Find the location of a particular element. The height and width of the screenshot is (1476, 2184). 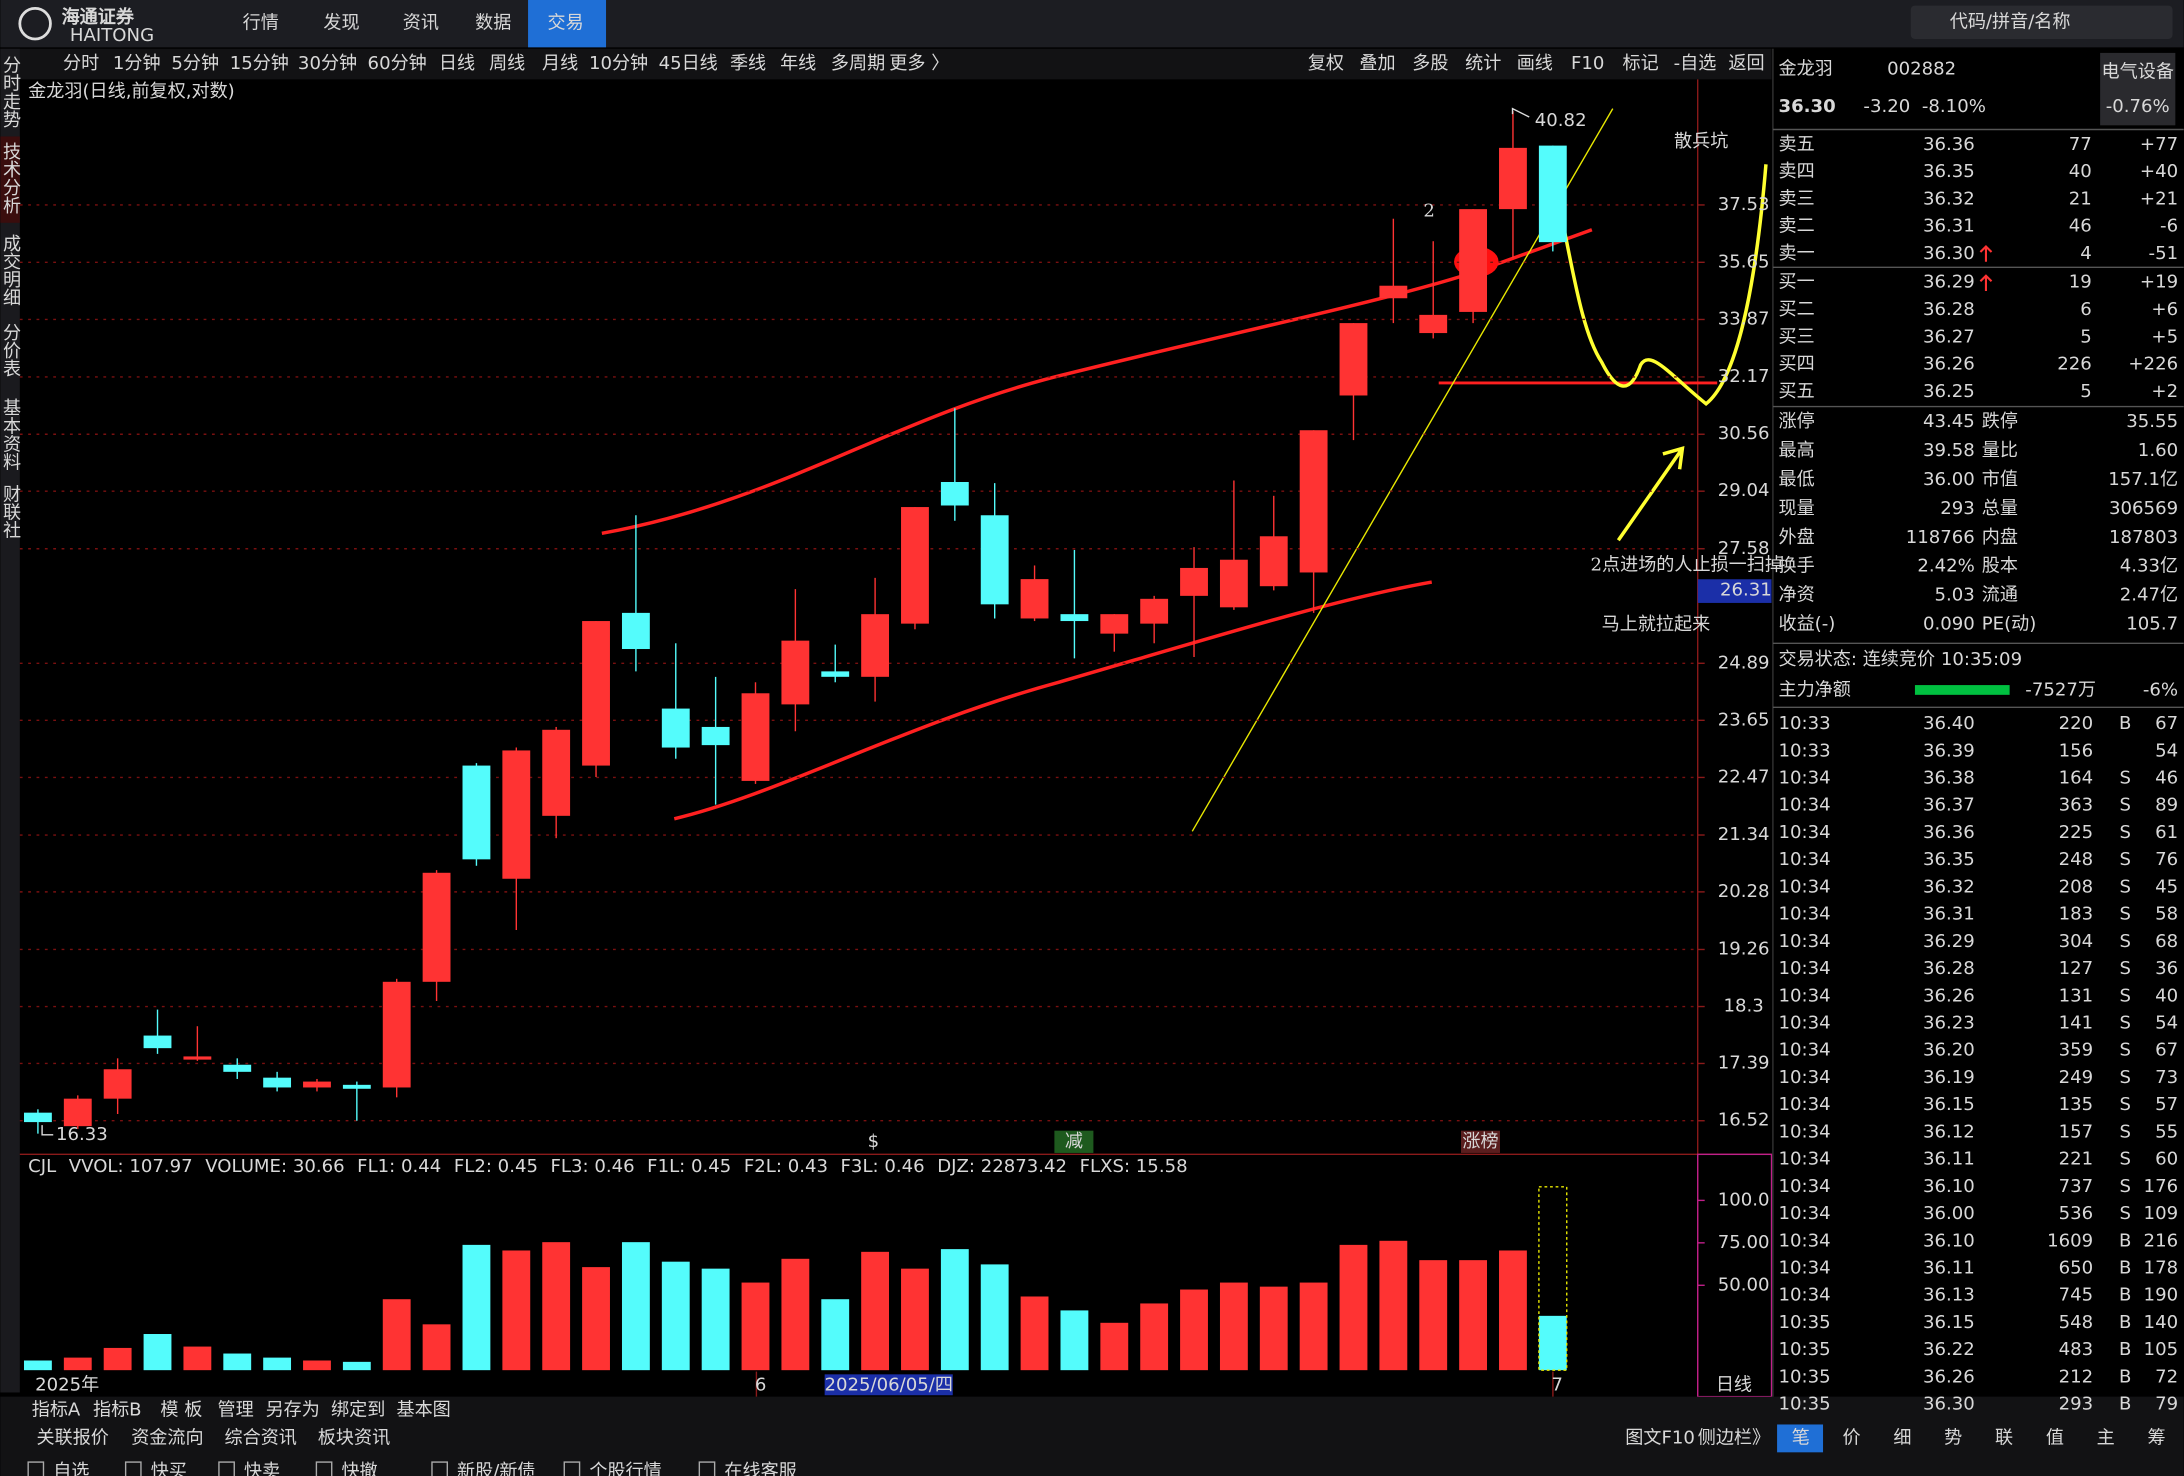

side-tab: 分时走势 is located at coordinates (10, 92).